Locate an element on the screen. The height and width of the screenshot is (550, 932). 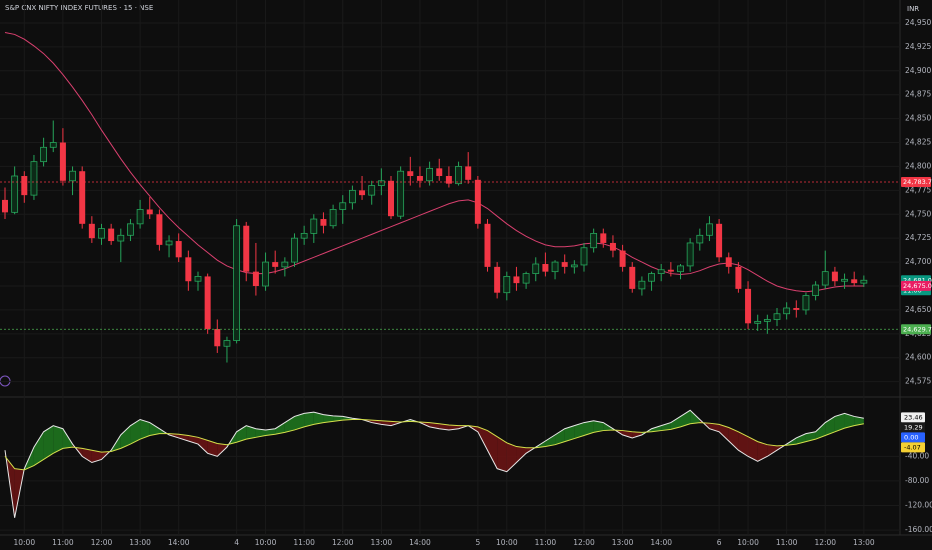
currency: INR is located at coordinates (913, 9).